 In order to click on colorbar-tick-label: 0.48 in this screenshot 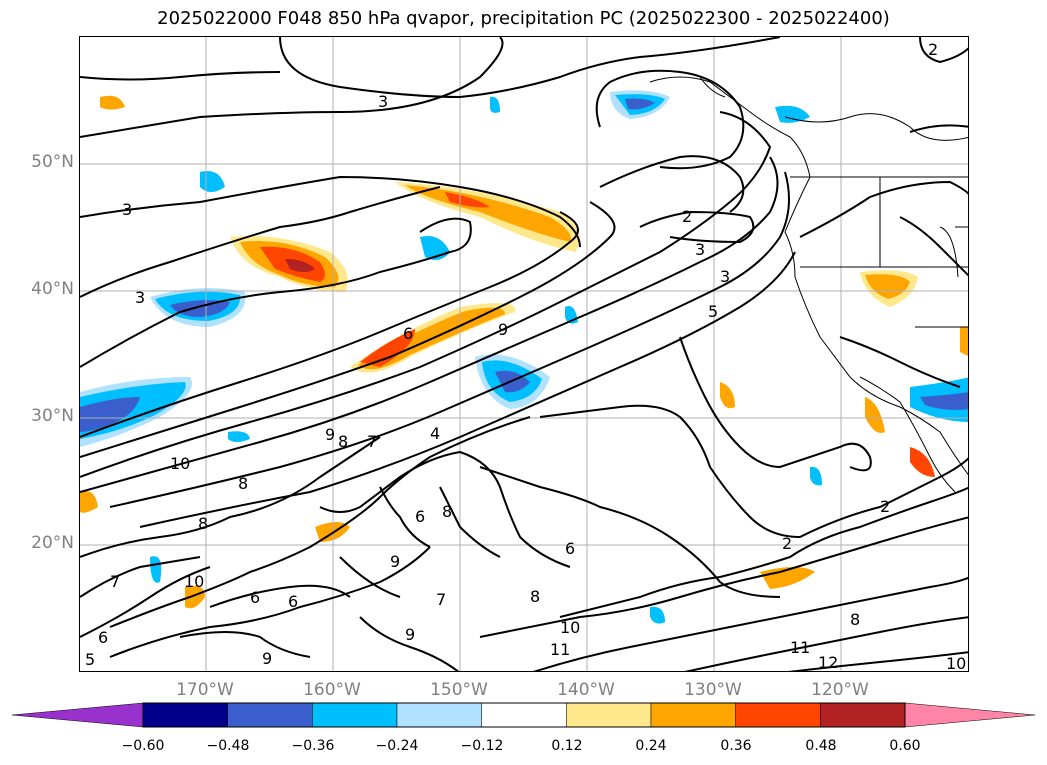, I will do `click(821, 746)`.